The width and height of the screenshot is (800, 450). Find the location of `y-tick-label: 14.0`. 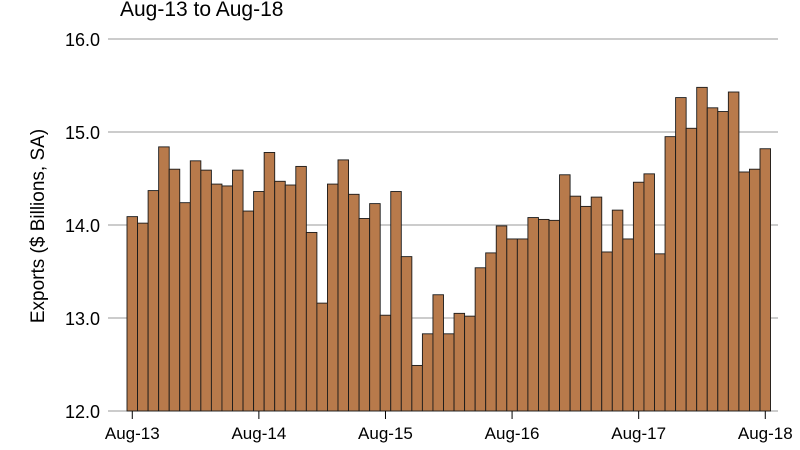

y-tick-label: 14.0 is located at coordinates (82, 226).